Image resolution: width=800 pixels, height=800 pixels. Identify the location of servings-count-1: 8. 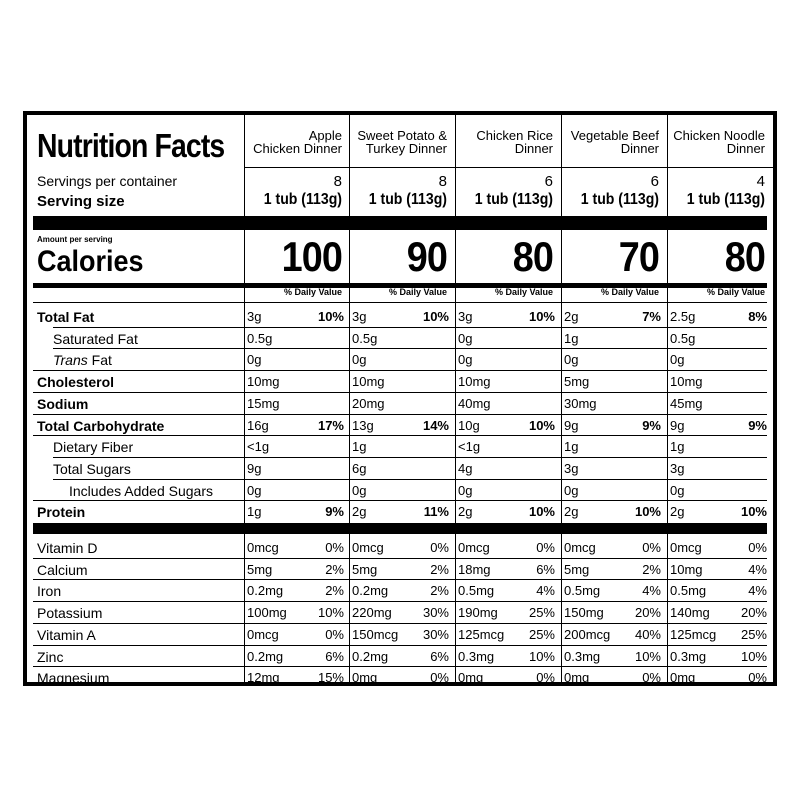
(442, 181).